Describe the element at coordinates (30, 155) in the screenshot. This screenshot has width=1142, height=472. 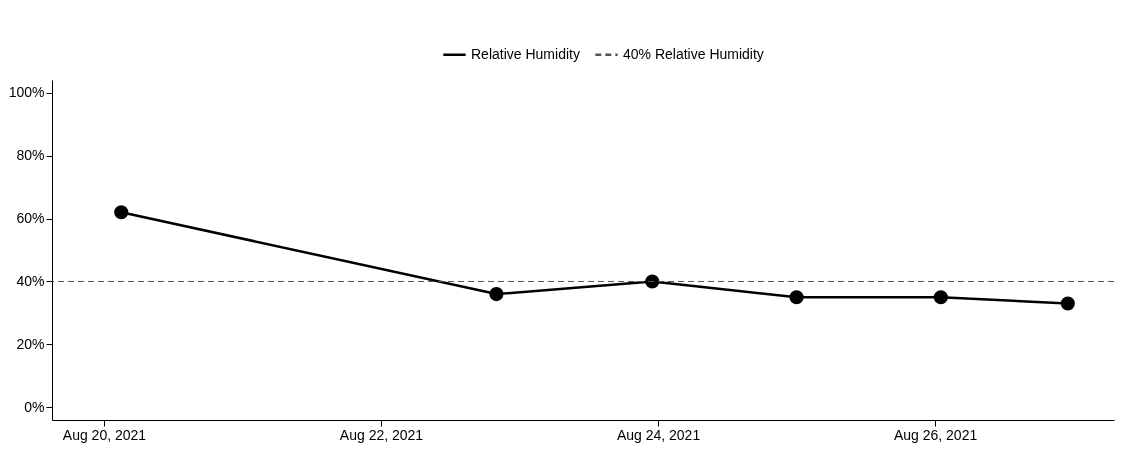
I see `y-tick-label: 80%` at that location.